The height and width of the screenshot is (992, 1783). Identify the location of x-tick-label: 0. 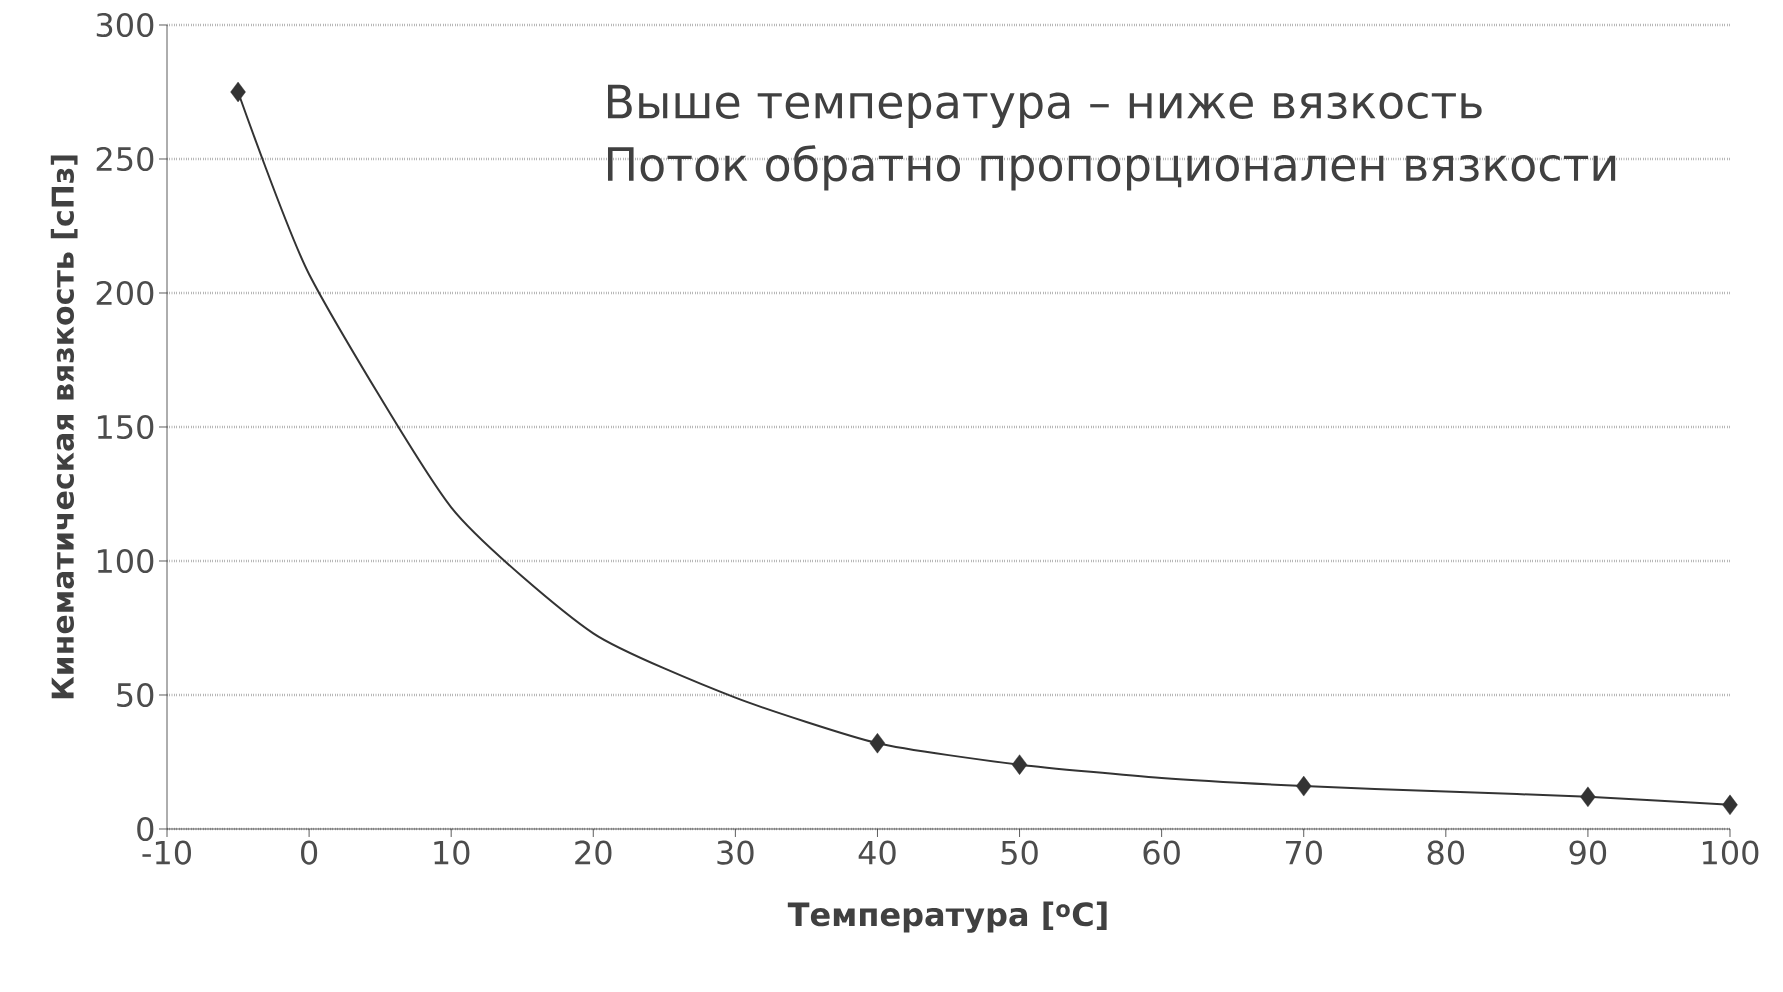
(309, 852).